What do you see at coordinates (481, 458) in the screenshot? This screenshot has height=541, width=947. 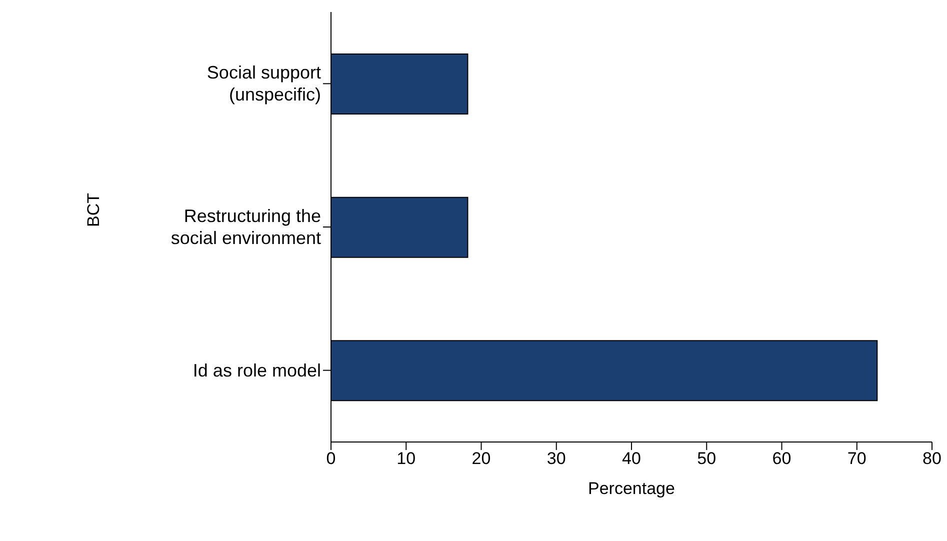 I see `x-tick-label: 20` at bounding box center [481, 458].